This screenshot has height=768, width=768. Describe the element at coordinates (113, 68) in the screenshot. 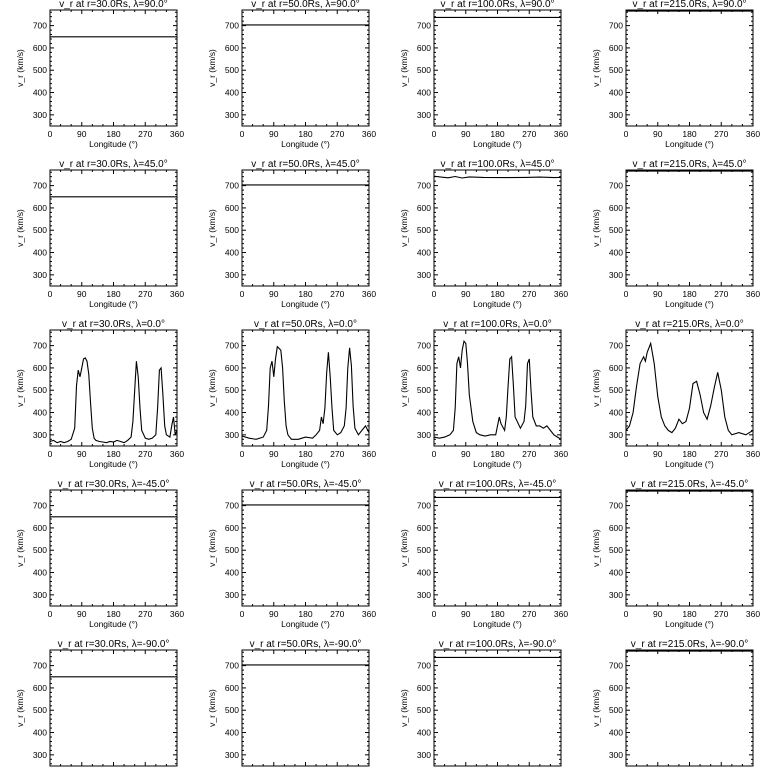

I see `plot-frame` at that location.